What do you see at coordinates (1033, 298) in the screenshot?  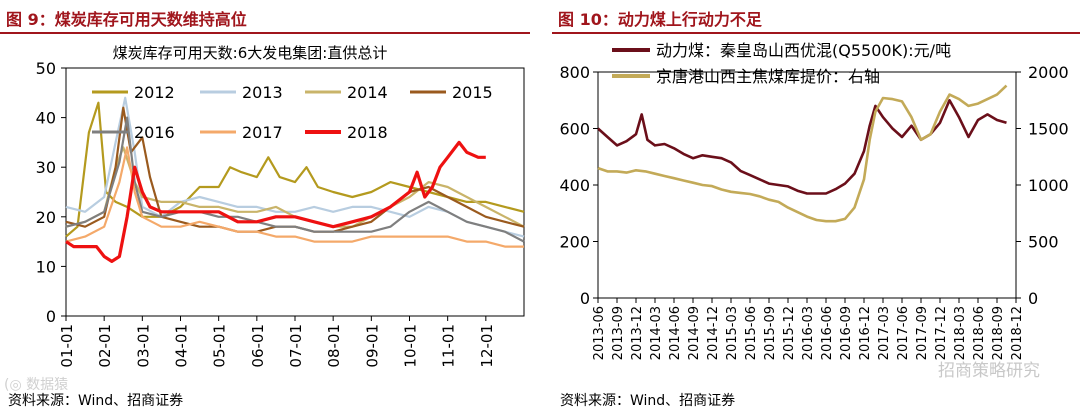 I see `y2-tick-label: 0` at bounding box center [1033, 298].